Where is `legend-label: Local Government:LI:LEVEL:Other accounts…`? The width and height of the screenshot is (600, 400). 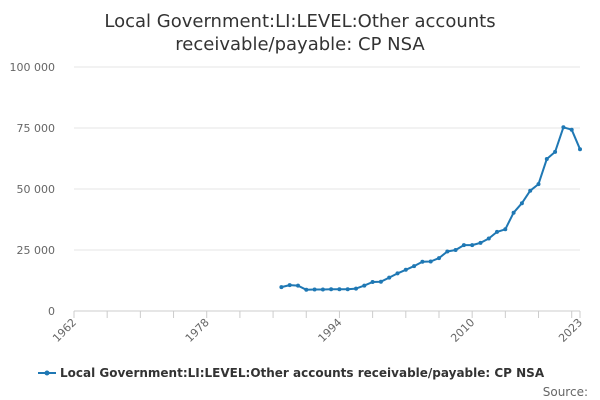
legend-label: Local Government:LI:LEVEL:Other accounts… is located at coordinates (302, 373).